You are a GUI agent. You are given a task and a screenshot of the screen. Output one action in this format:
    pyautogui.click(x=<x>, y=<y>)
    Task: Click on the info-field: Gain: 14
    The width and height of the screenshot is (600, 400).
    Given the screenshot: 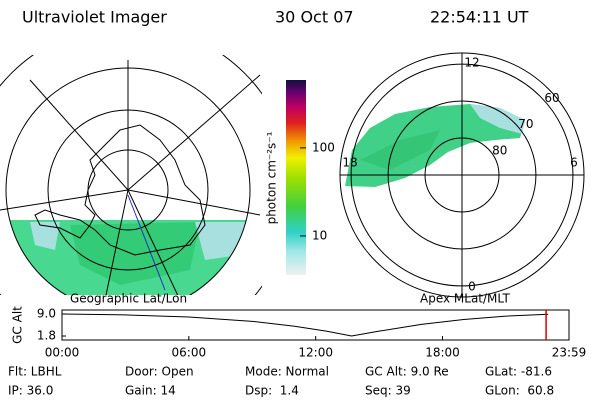 What is the action you would take?
    pyautogui.click(x=150, y=391)
    